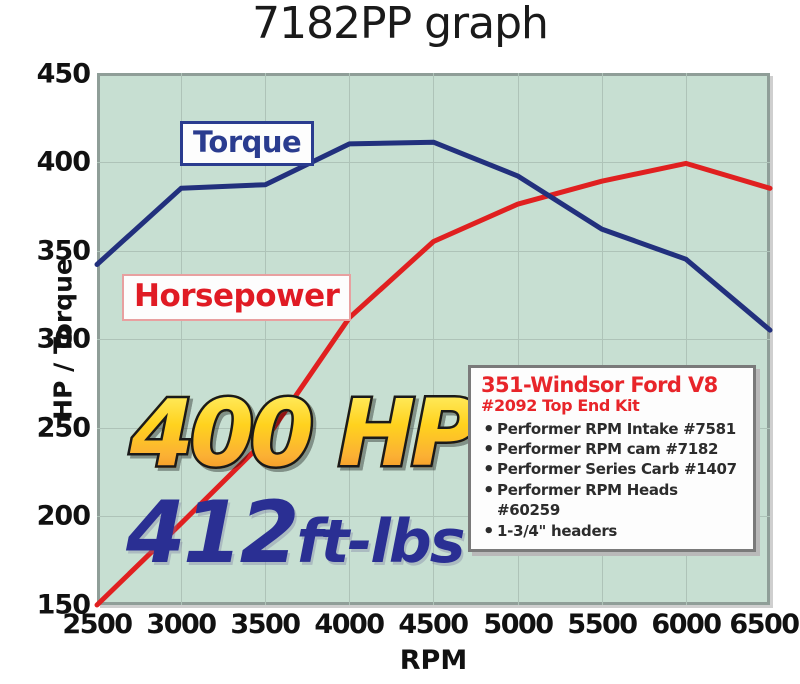 The width and height of the screenshot is (800, 684). I want to click on spec-item: Performer RPM Heads #60259, so click(612, 500).